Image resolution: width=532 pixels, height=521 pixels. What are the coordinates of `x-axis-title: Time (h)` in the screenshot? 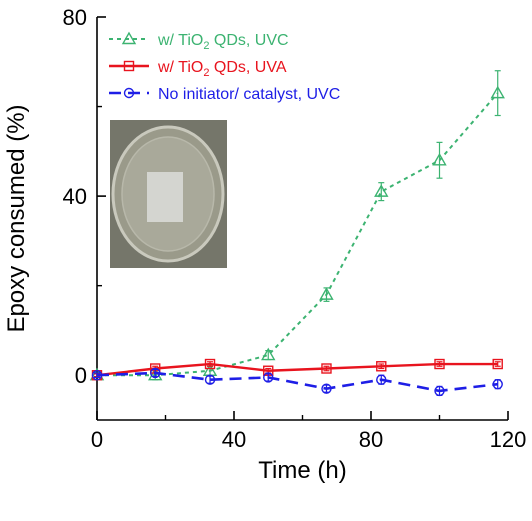 It's located at (302, 470).